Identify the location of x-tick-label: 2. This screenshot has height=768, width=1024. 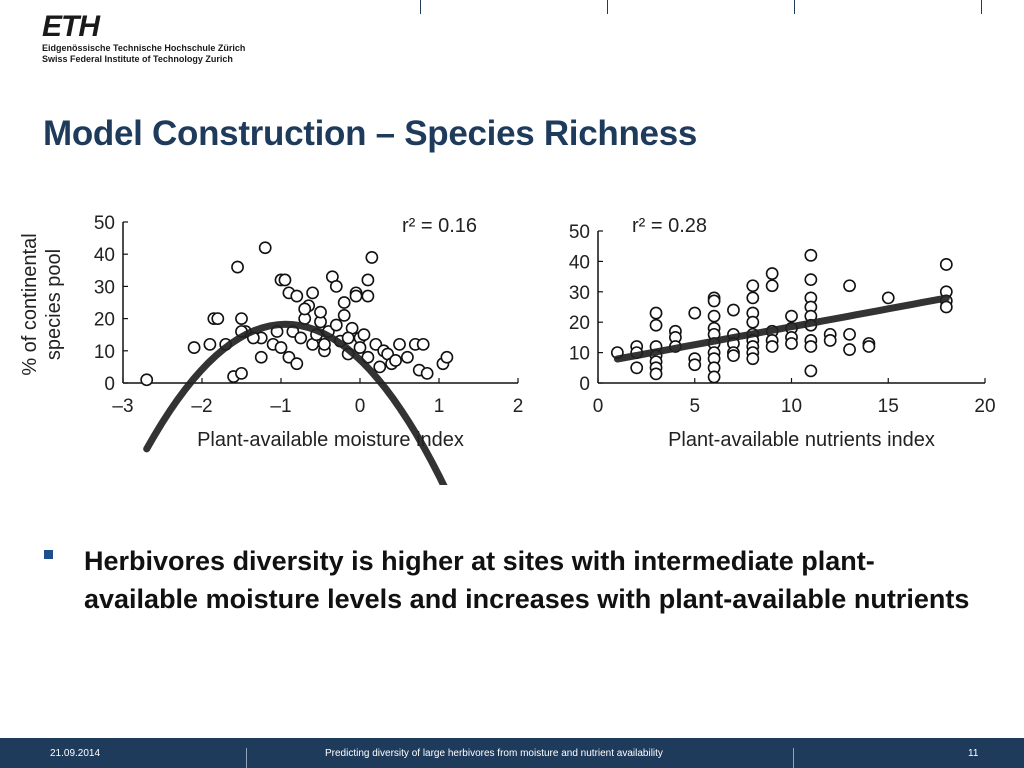
(518, 406).